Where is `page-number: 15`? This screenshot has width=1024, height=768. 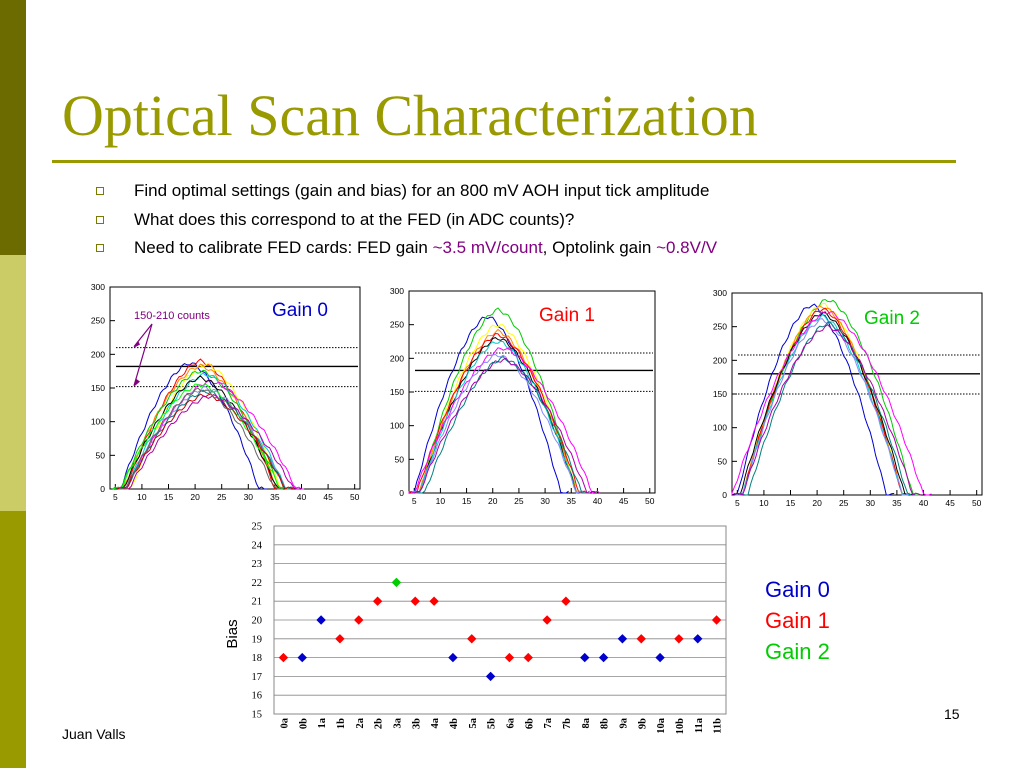 page-number: 15 is located at coordinates (952, 714).